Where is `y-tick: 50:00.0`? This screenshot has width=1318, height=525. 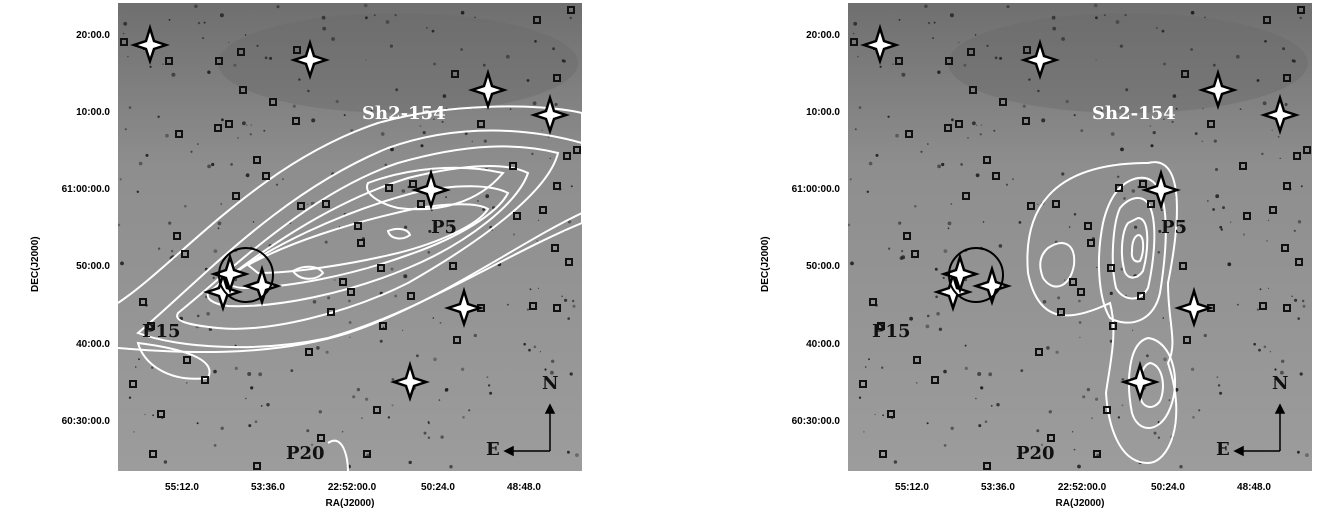 y-tick: 50:00.0 is located at coordinates (823, 266).